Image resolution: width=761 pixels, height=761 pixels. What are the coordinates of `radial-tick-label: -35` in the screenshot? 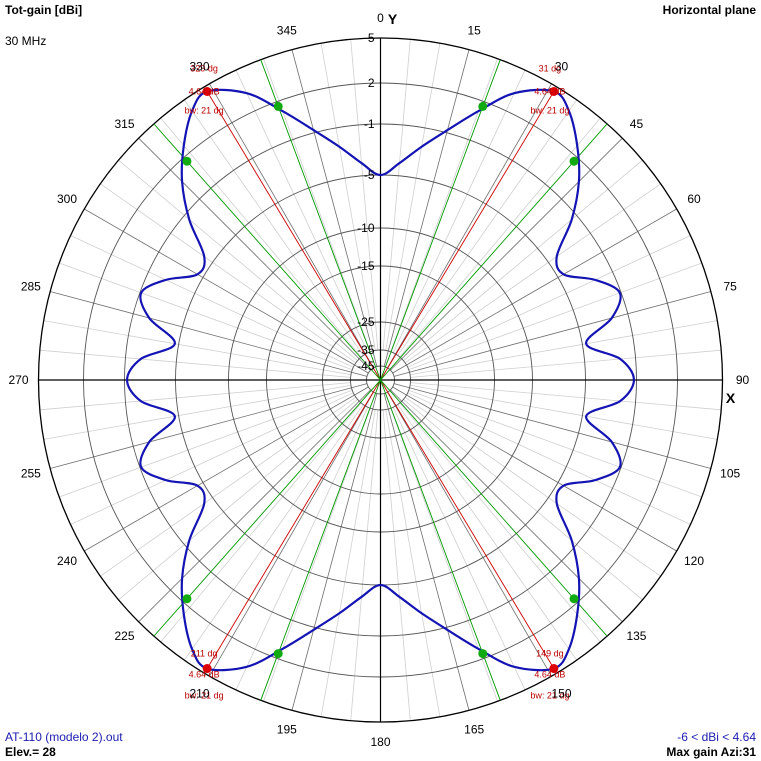 It's located at (366, 350).